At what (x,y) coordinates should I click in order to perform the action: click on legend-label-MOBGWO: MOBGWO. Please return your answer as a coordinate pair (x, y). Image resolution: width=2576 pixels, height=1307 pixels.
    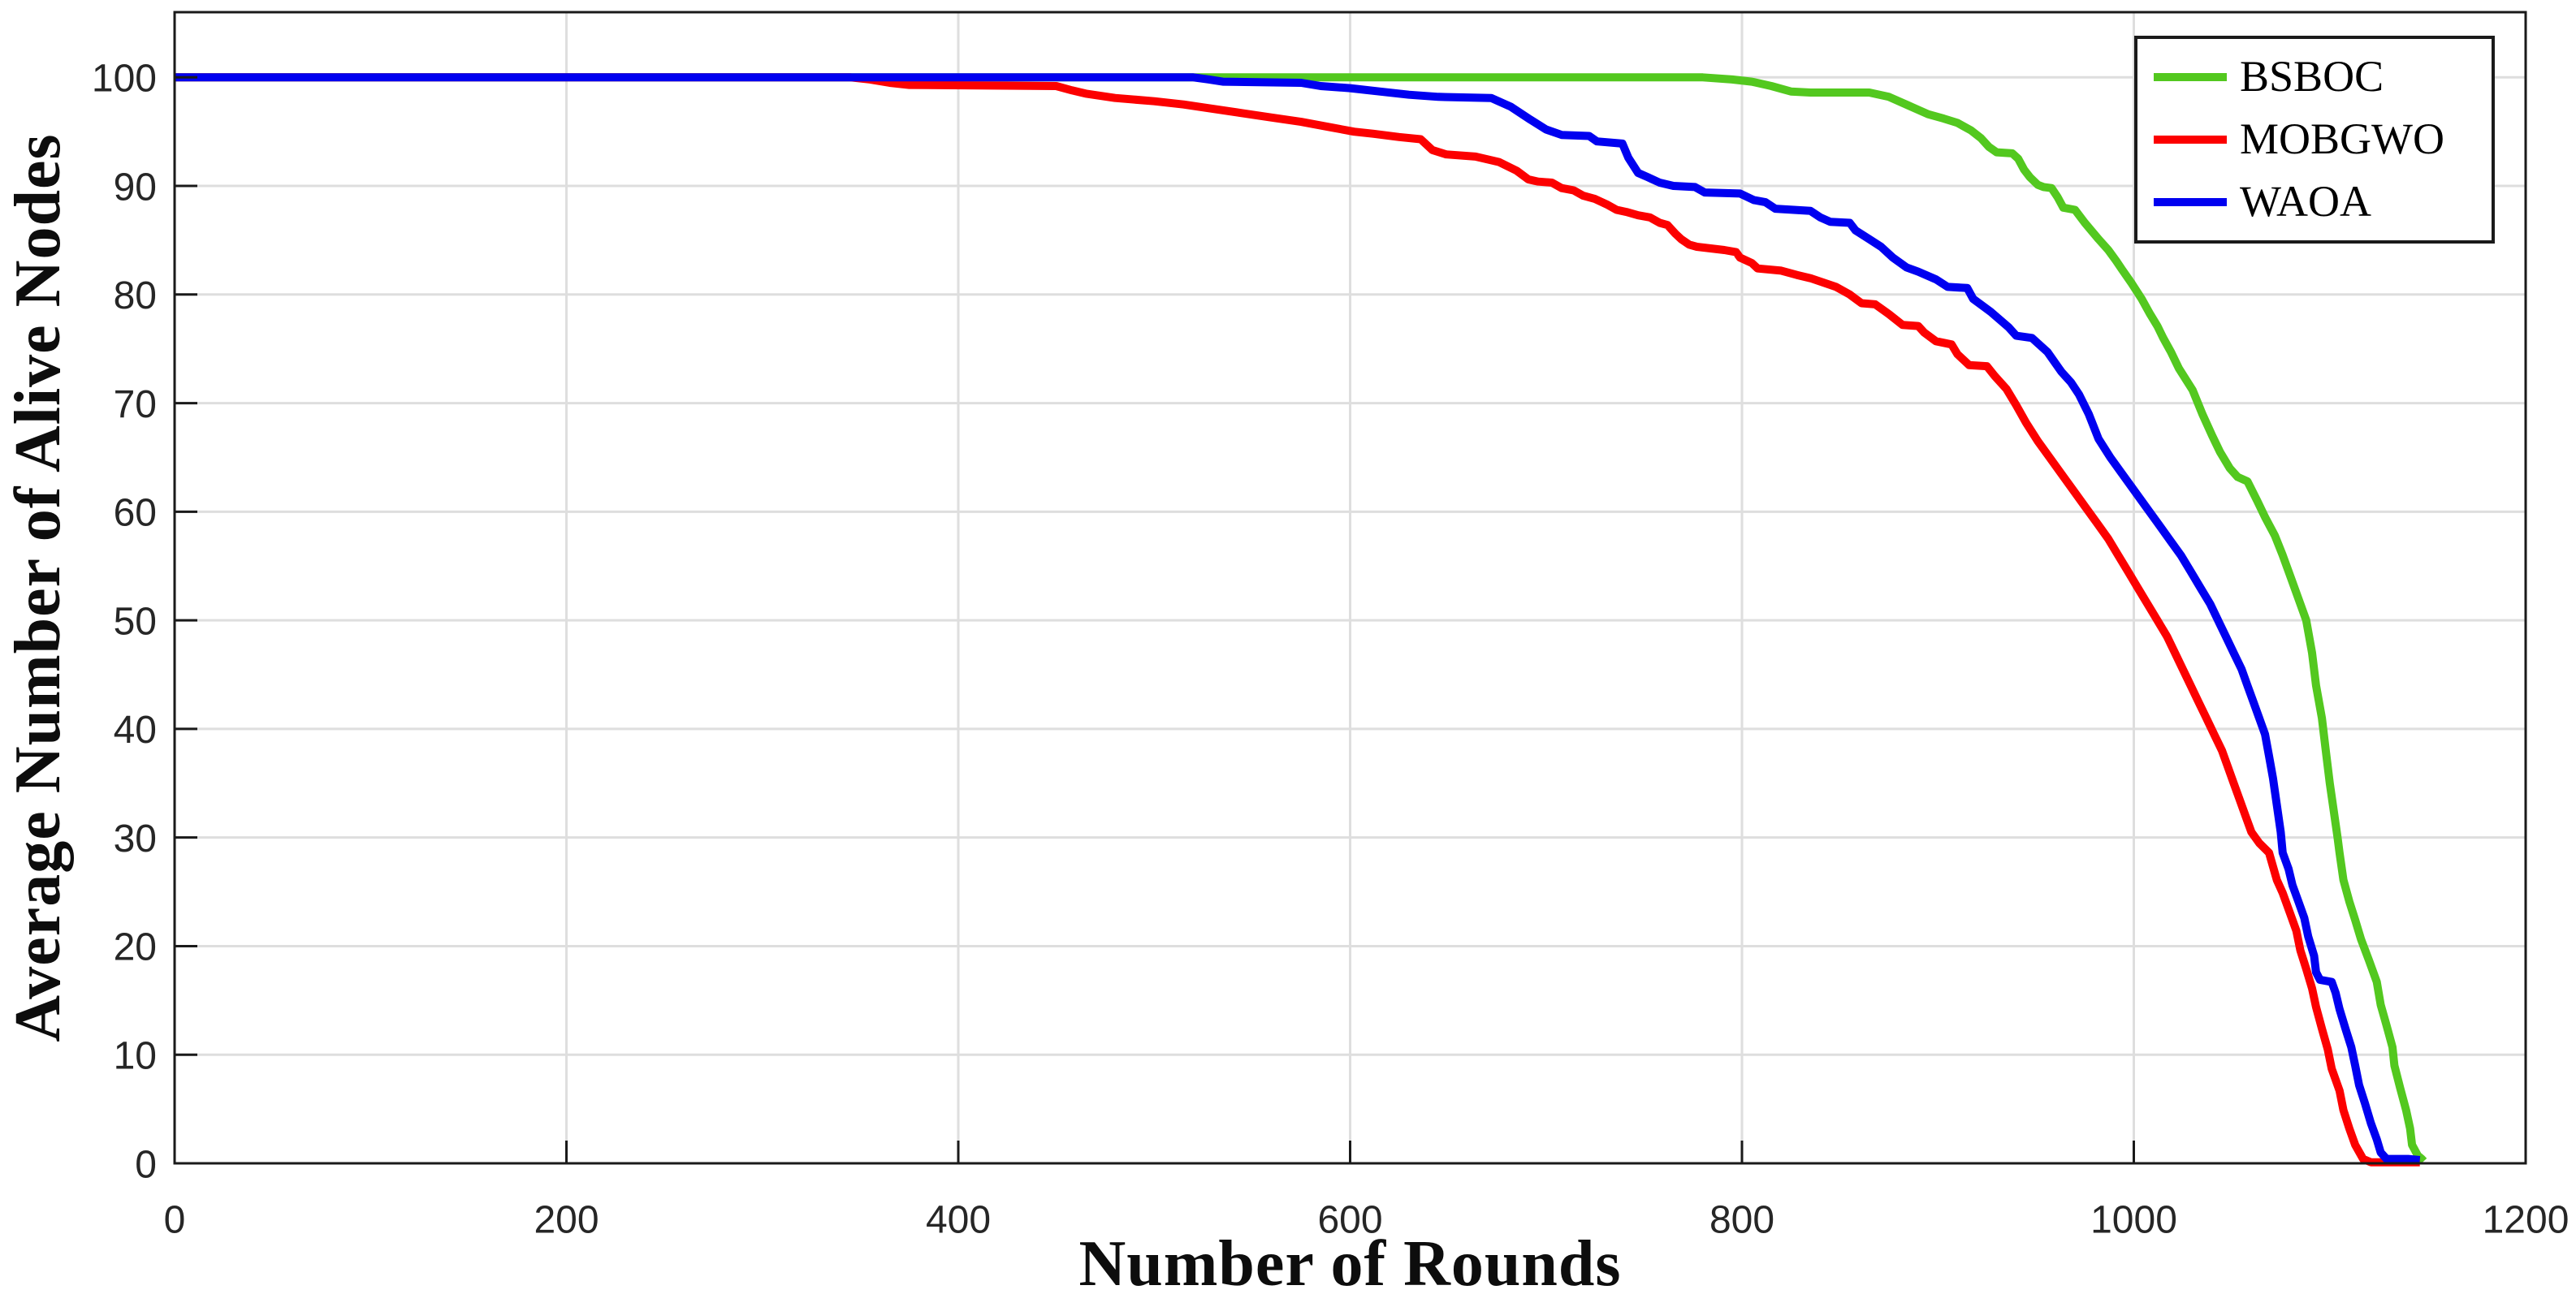
    Looking at the image, I should click on (2342, 139).